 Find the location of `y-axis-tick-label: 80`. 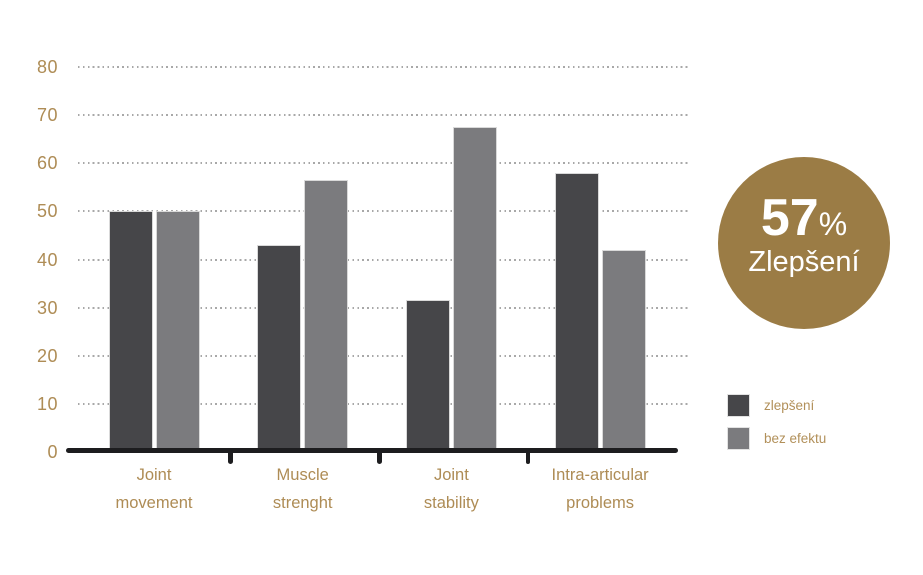

y-axis-tick-label: 80 is located at coordinates (47, 67).